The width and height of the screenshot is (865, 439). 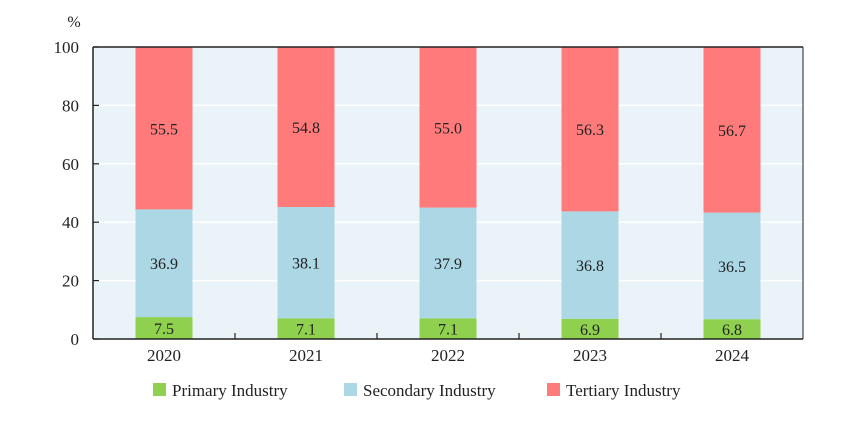 I want to click on data-label: 36.9, so click(x=164, y=264).